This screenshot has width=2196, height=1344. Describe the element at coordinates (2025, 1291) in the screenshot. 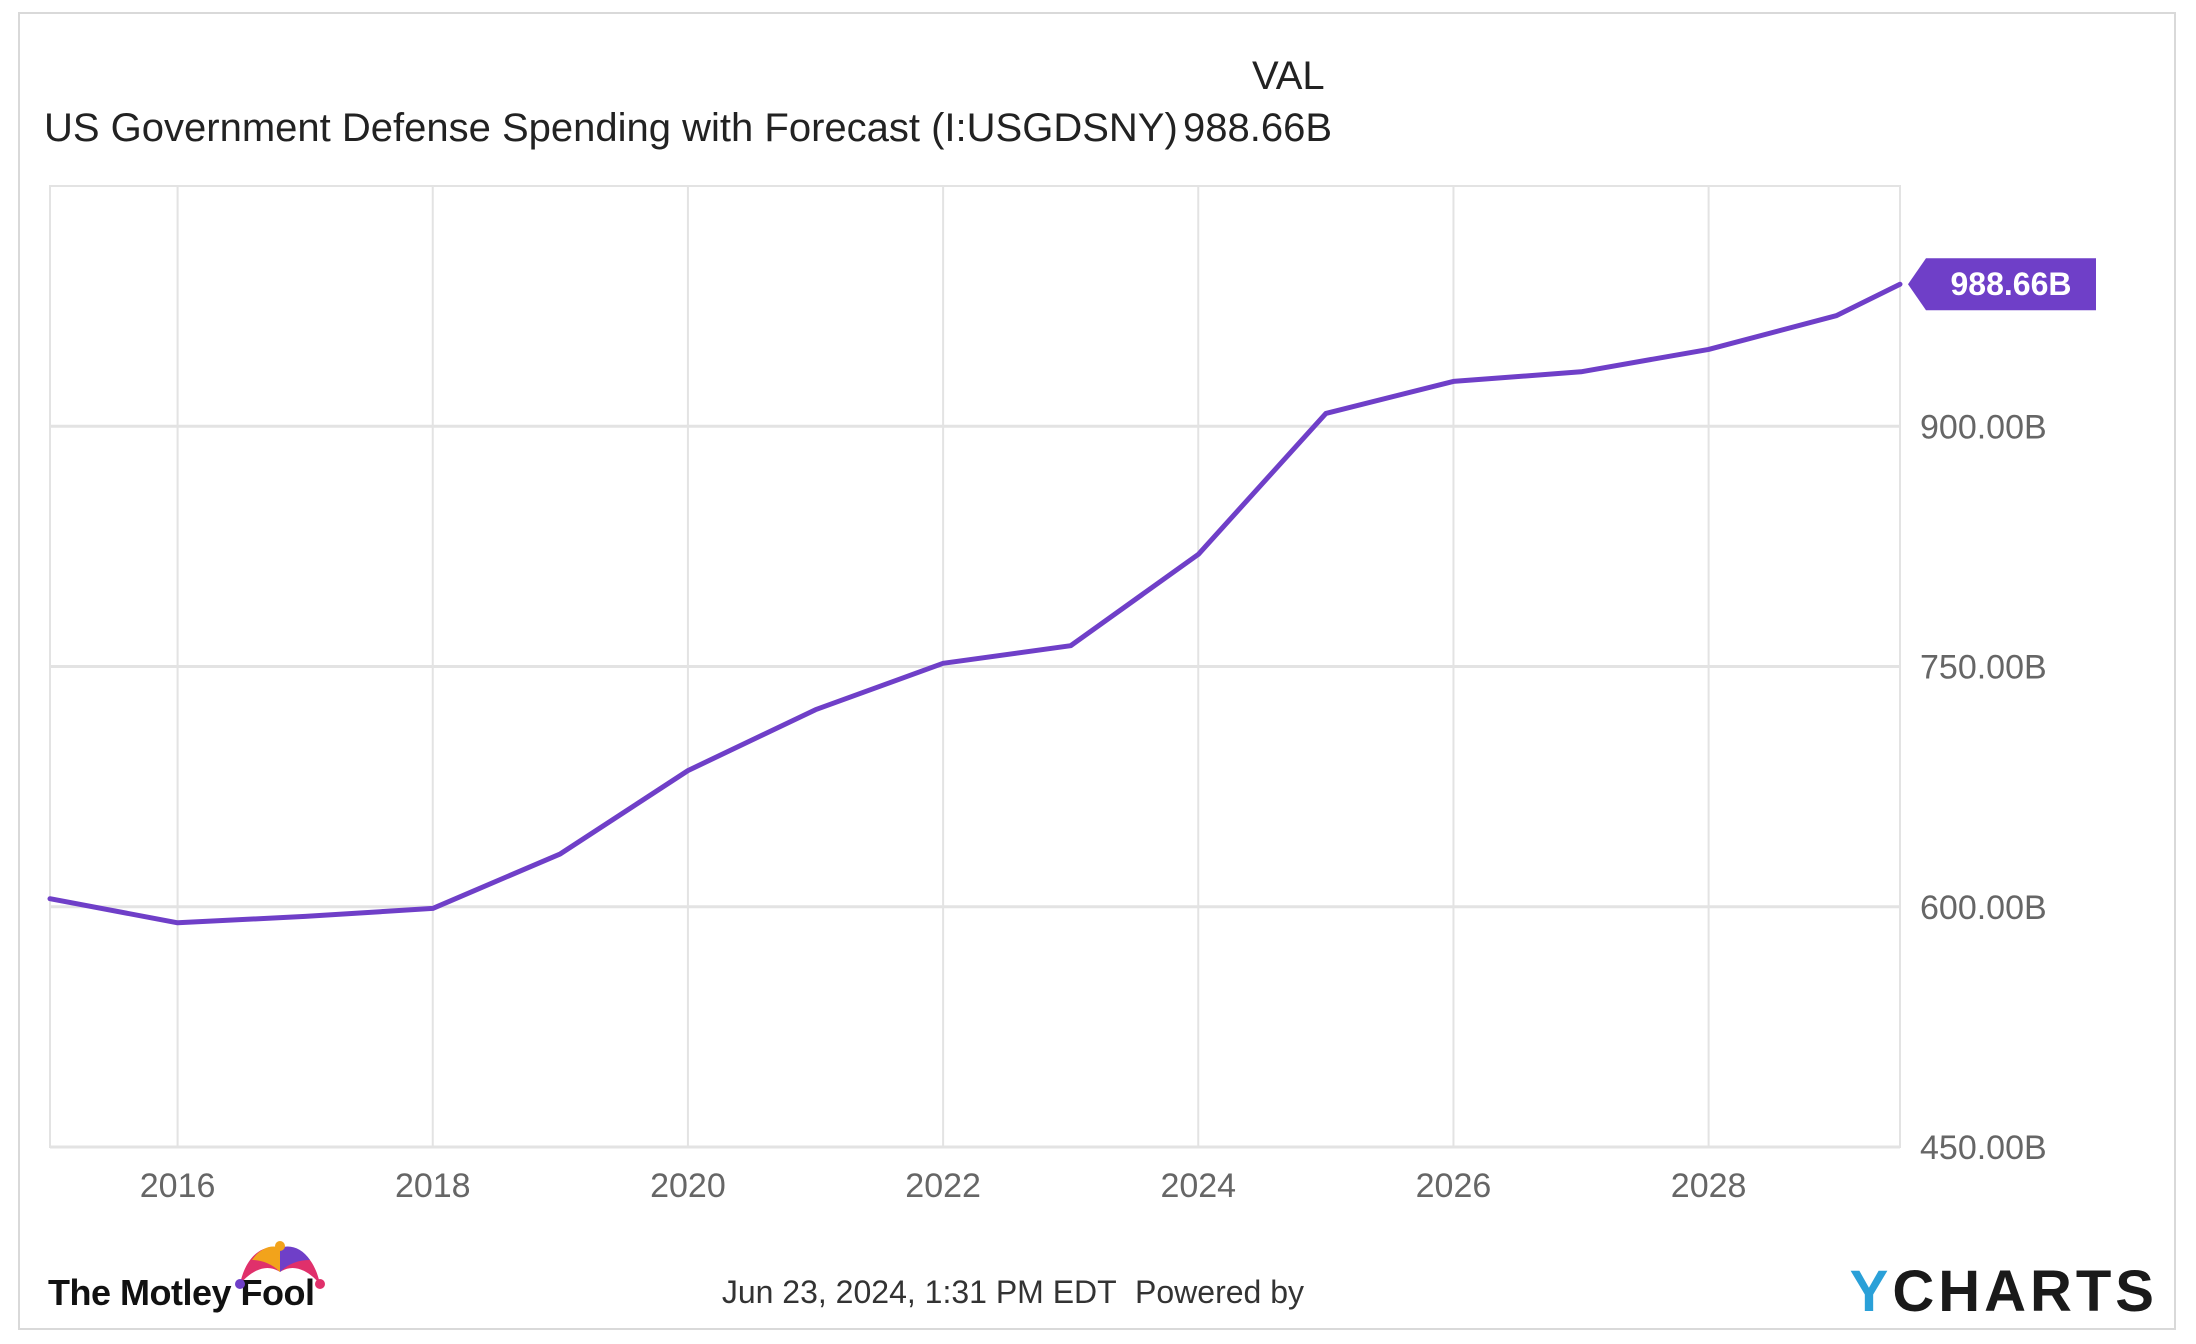

I see `ycharts-logo-text: CHARTS` at that location.